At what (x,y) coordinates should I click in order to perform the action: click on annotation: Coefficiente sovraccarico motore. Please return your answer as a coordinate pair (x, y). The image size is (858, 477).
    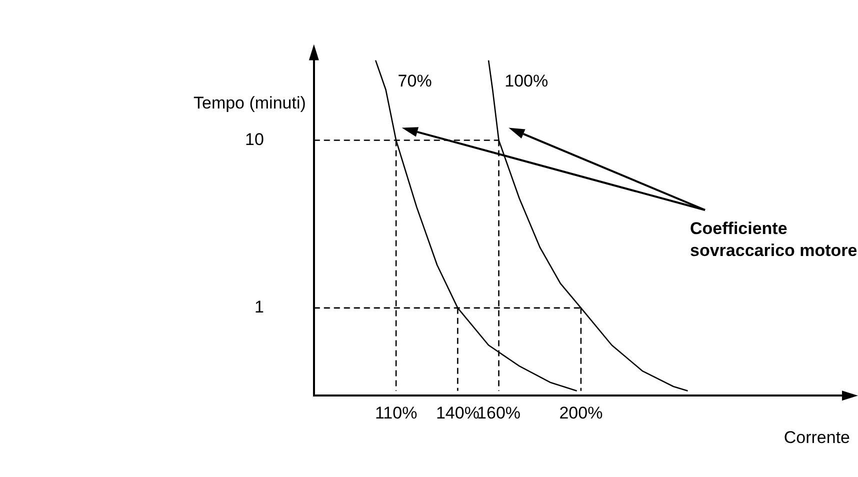
    Looking at the image, I should click on (774, 240).